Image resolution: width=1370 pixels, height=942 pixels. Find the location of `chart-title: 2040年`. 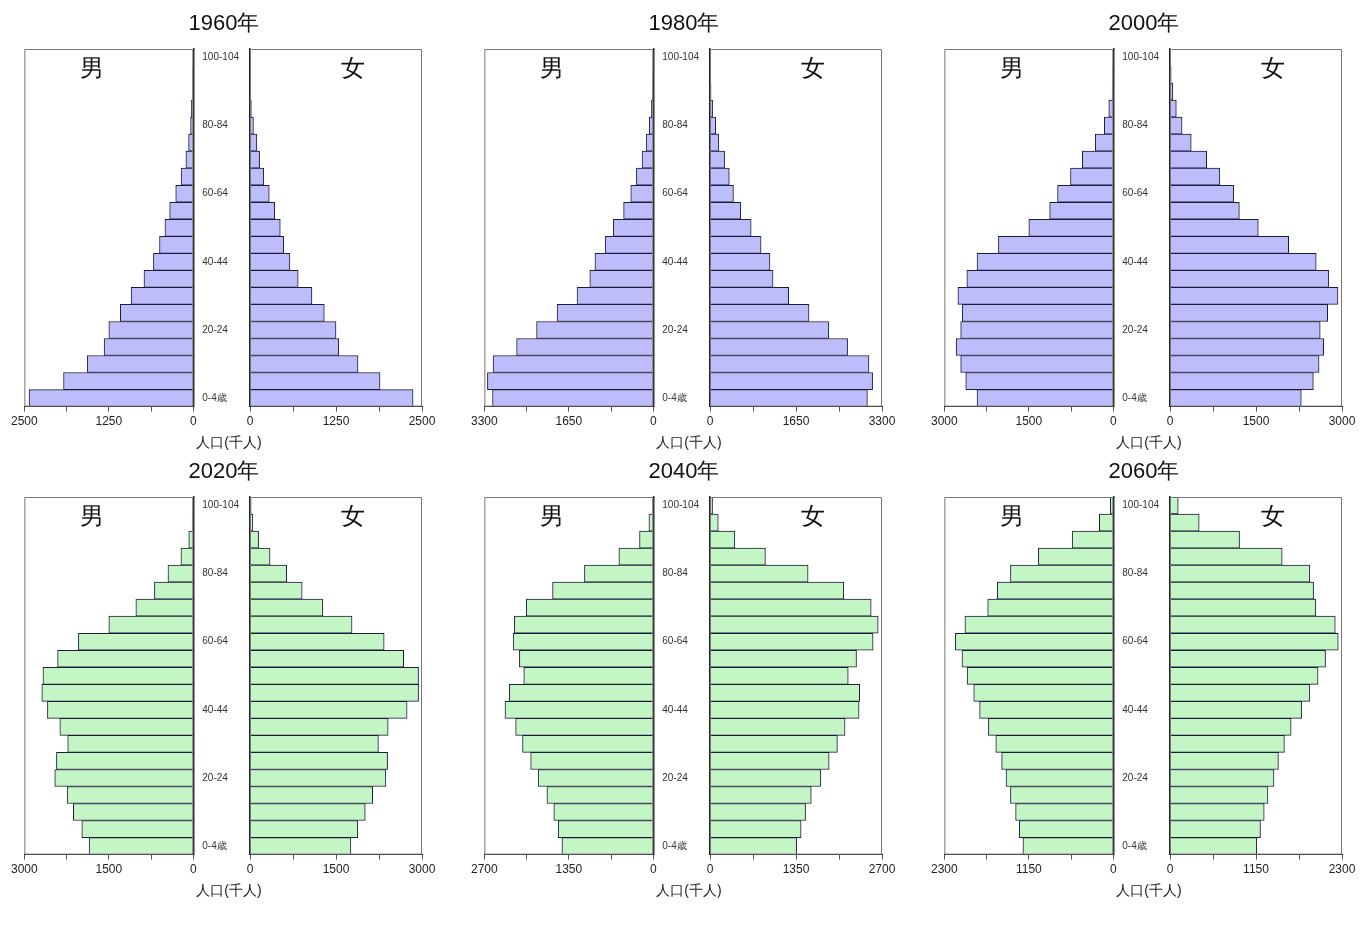

chart-title: 2040年 is located at coordinates (684, 471).